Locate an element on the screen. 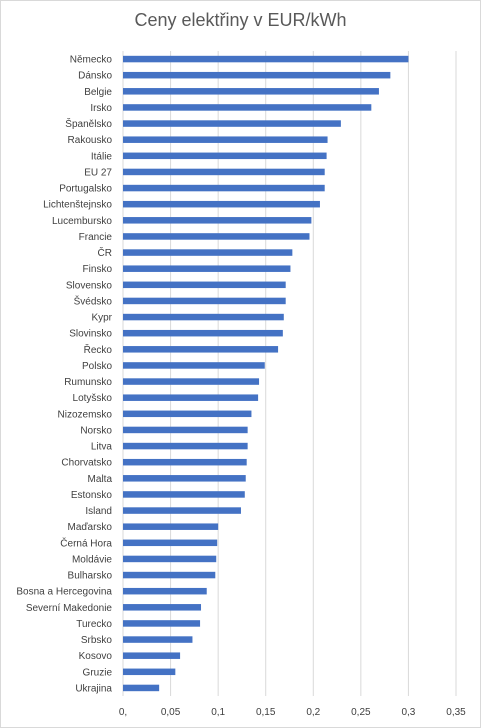  category-label: Portugalsko is located at coordinates (85, 189).